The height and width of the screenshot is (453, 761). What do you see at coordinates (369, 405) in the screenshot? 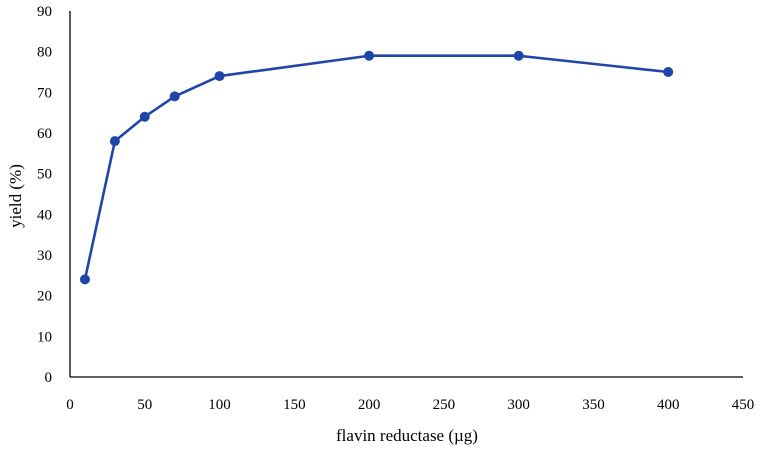
I see `x-tick-label: 200` at bounding box center [369, 405].